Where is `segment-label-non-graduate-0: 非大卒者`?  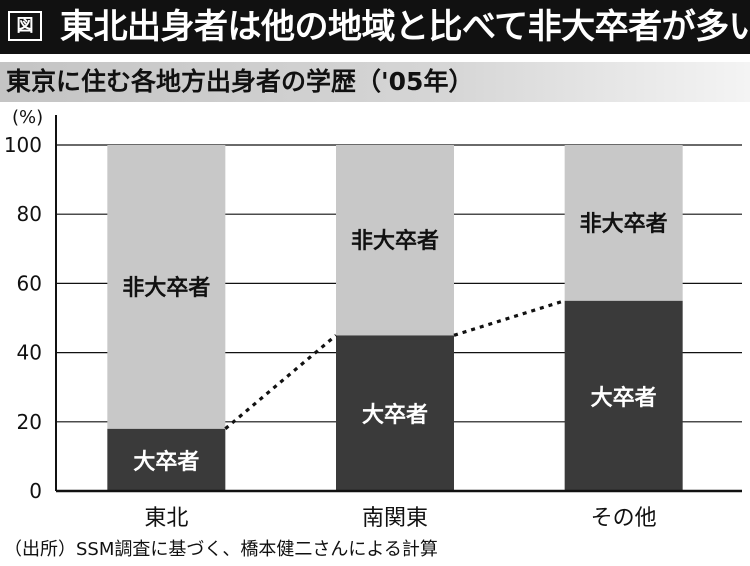
segment-label-non-graduate-0: 非大卒者 is located at coordinates (166, 288).